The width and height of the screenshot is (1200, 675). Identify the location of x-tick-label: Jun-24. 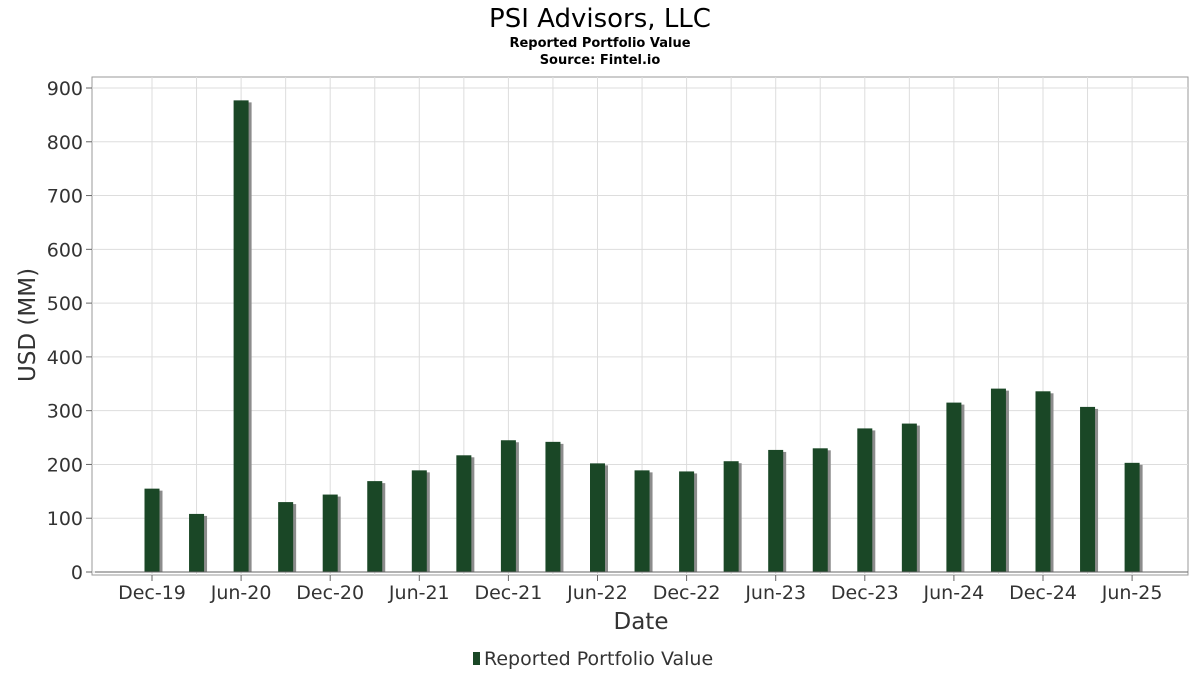
(954, 593).